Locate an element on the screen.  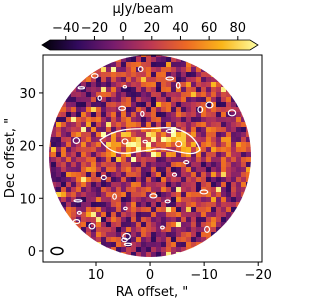
colorbar-tick-label: −40 is located at coordinates (65, 28).